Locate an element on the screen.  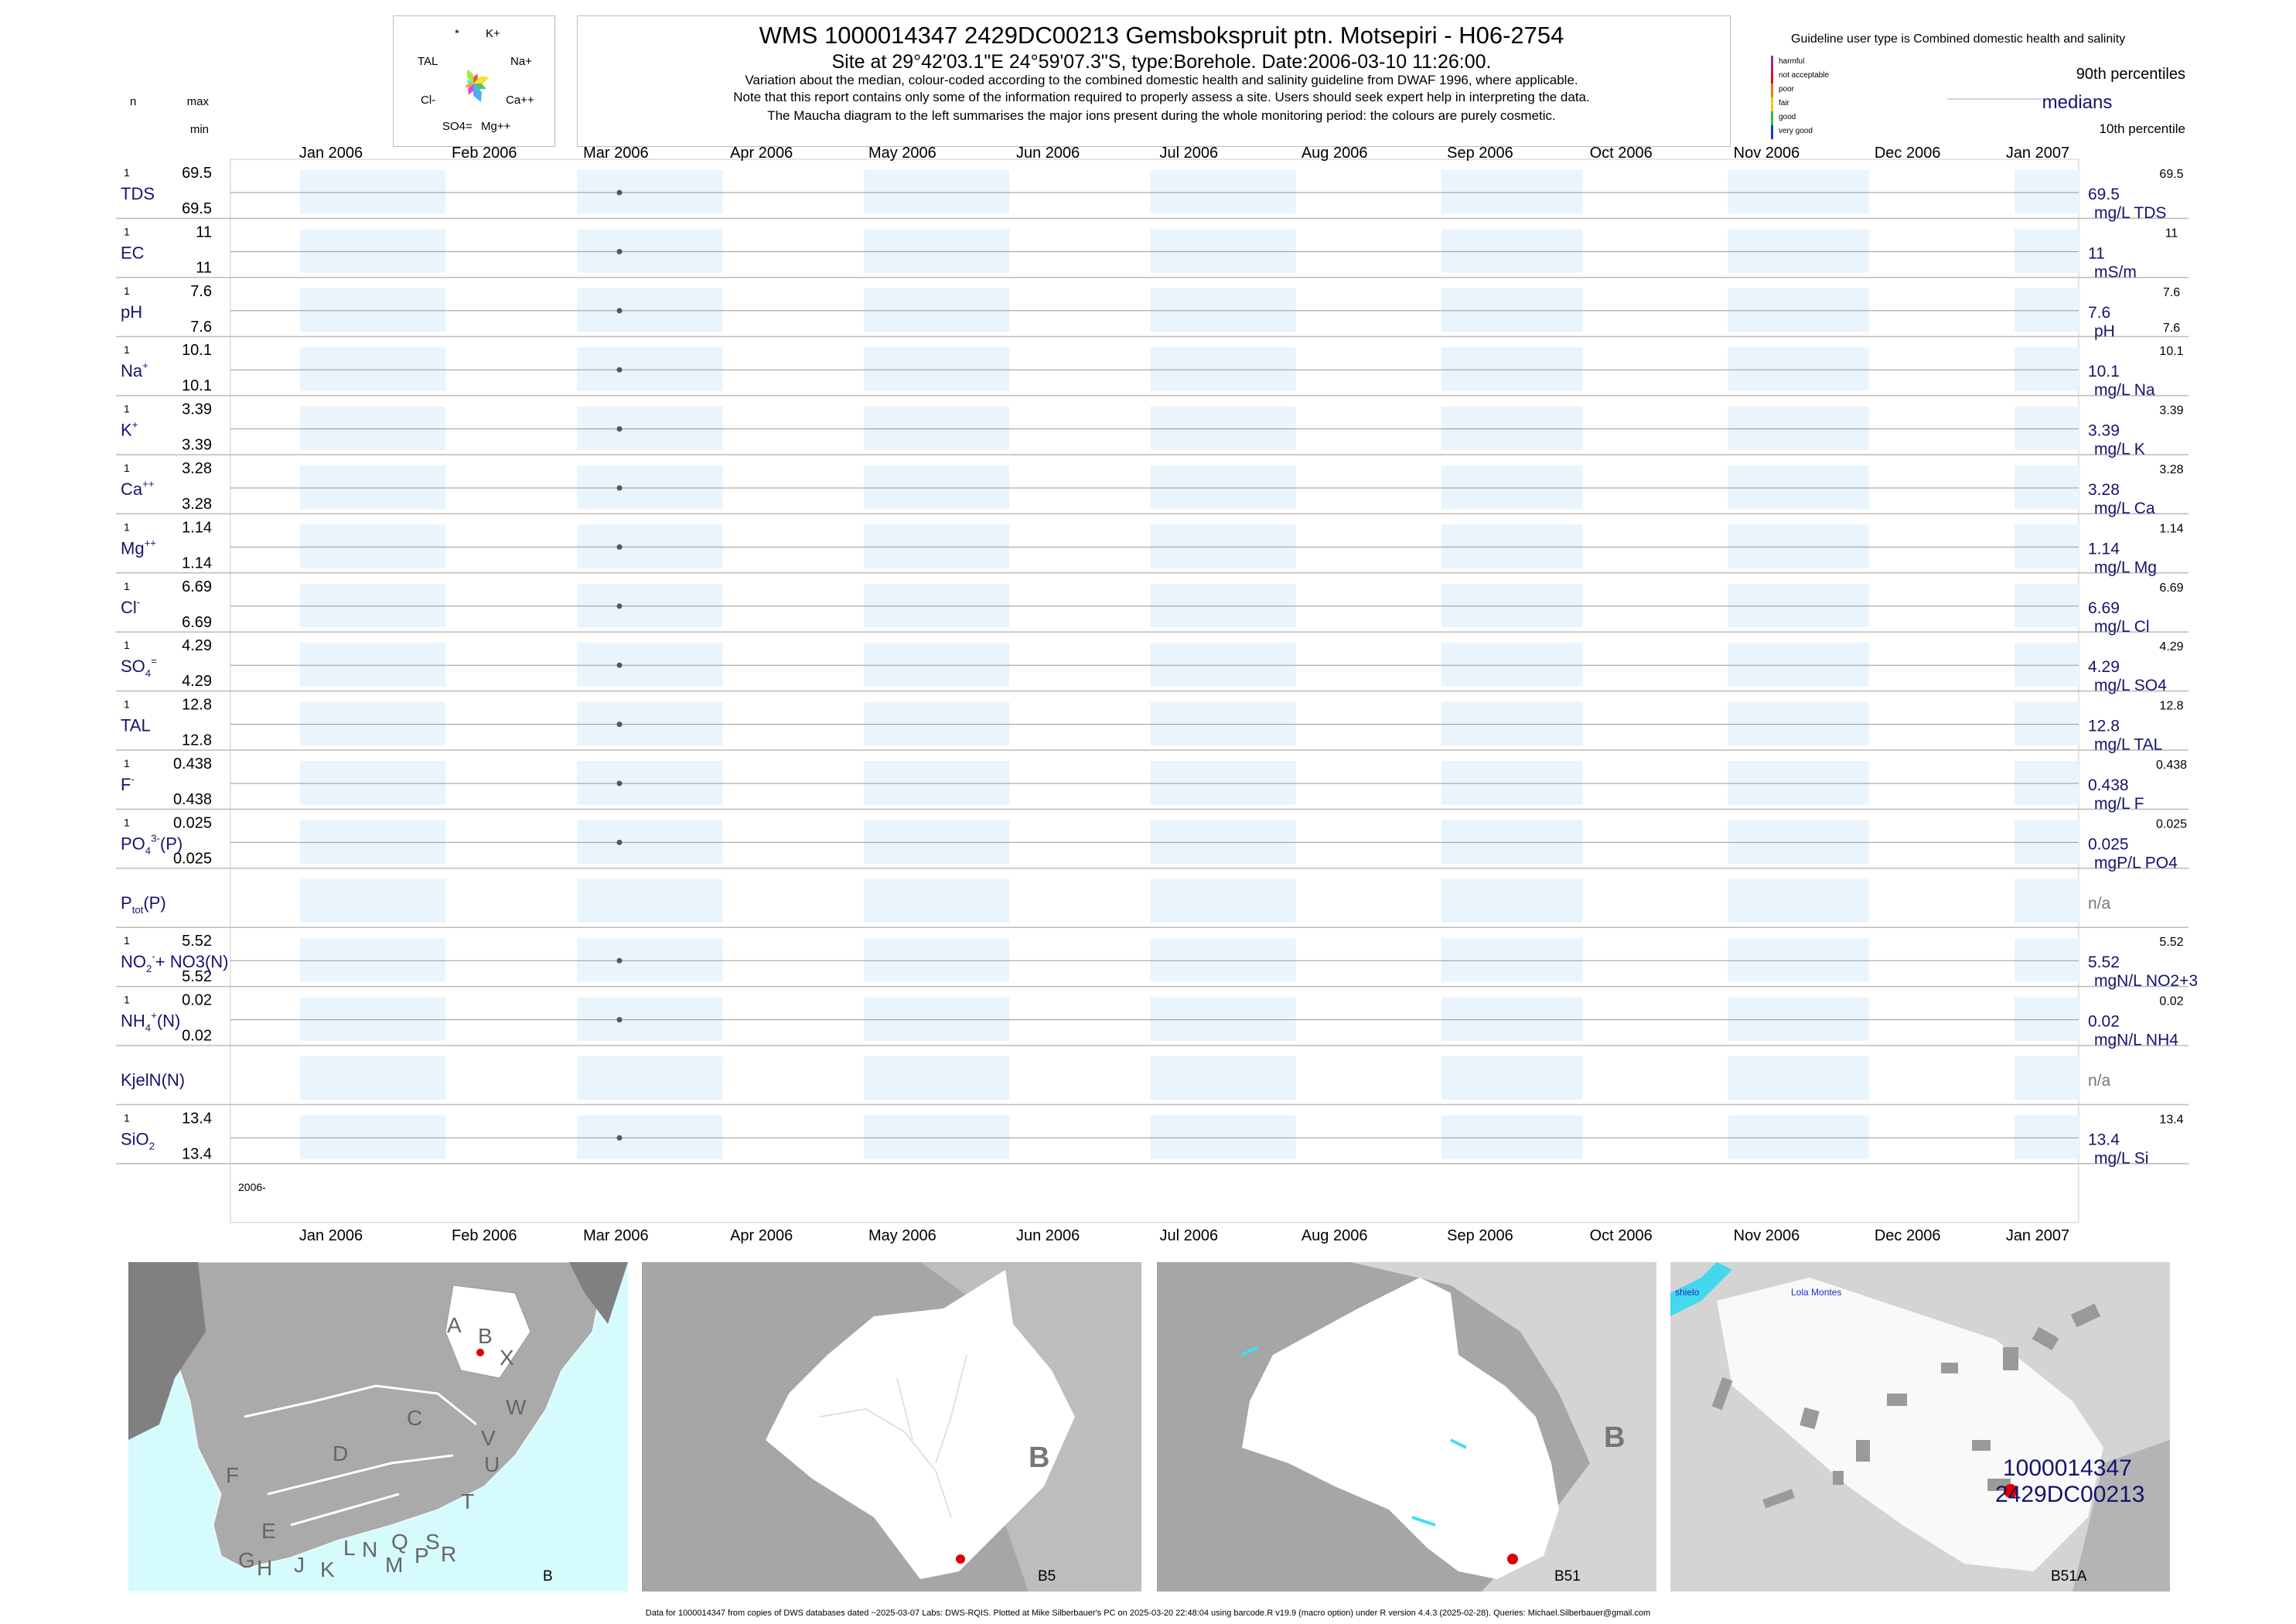
maucha-label: TAL is located at coordinates (428, 61).